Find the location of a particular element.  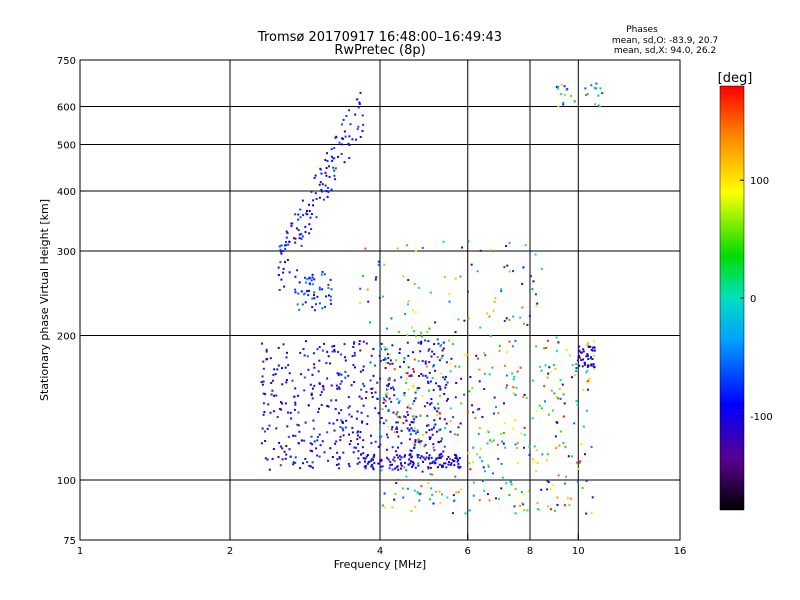

y-tick-label: 200 is located at coordinates (66, 337).